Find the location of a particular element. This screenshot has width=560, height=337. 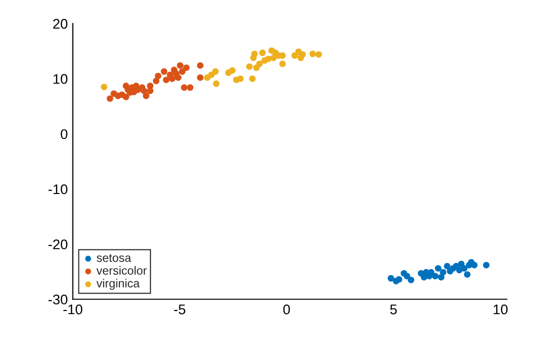

x-tick-label: 5 is located at coordinates (393, 309).